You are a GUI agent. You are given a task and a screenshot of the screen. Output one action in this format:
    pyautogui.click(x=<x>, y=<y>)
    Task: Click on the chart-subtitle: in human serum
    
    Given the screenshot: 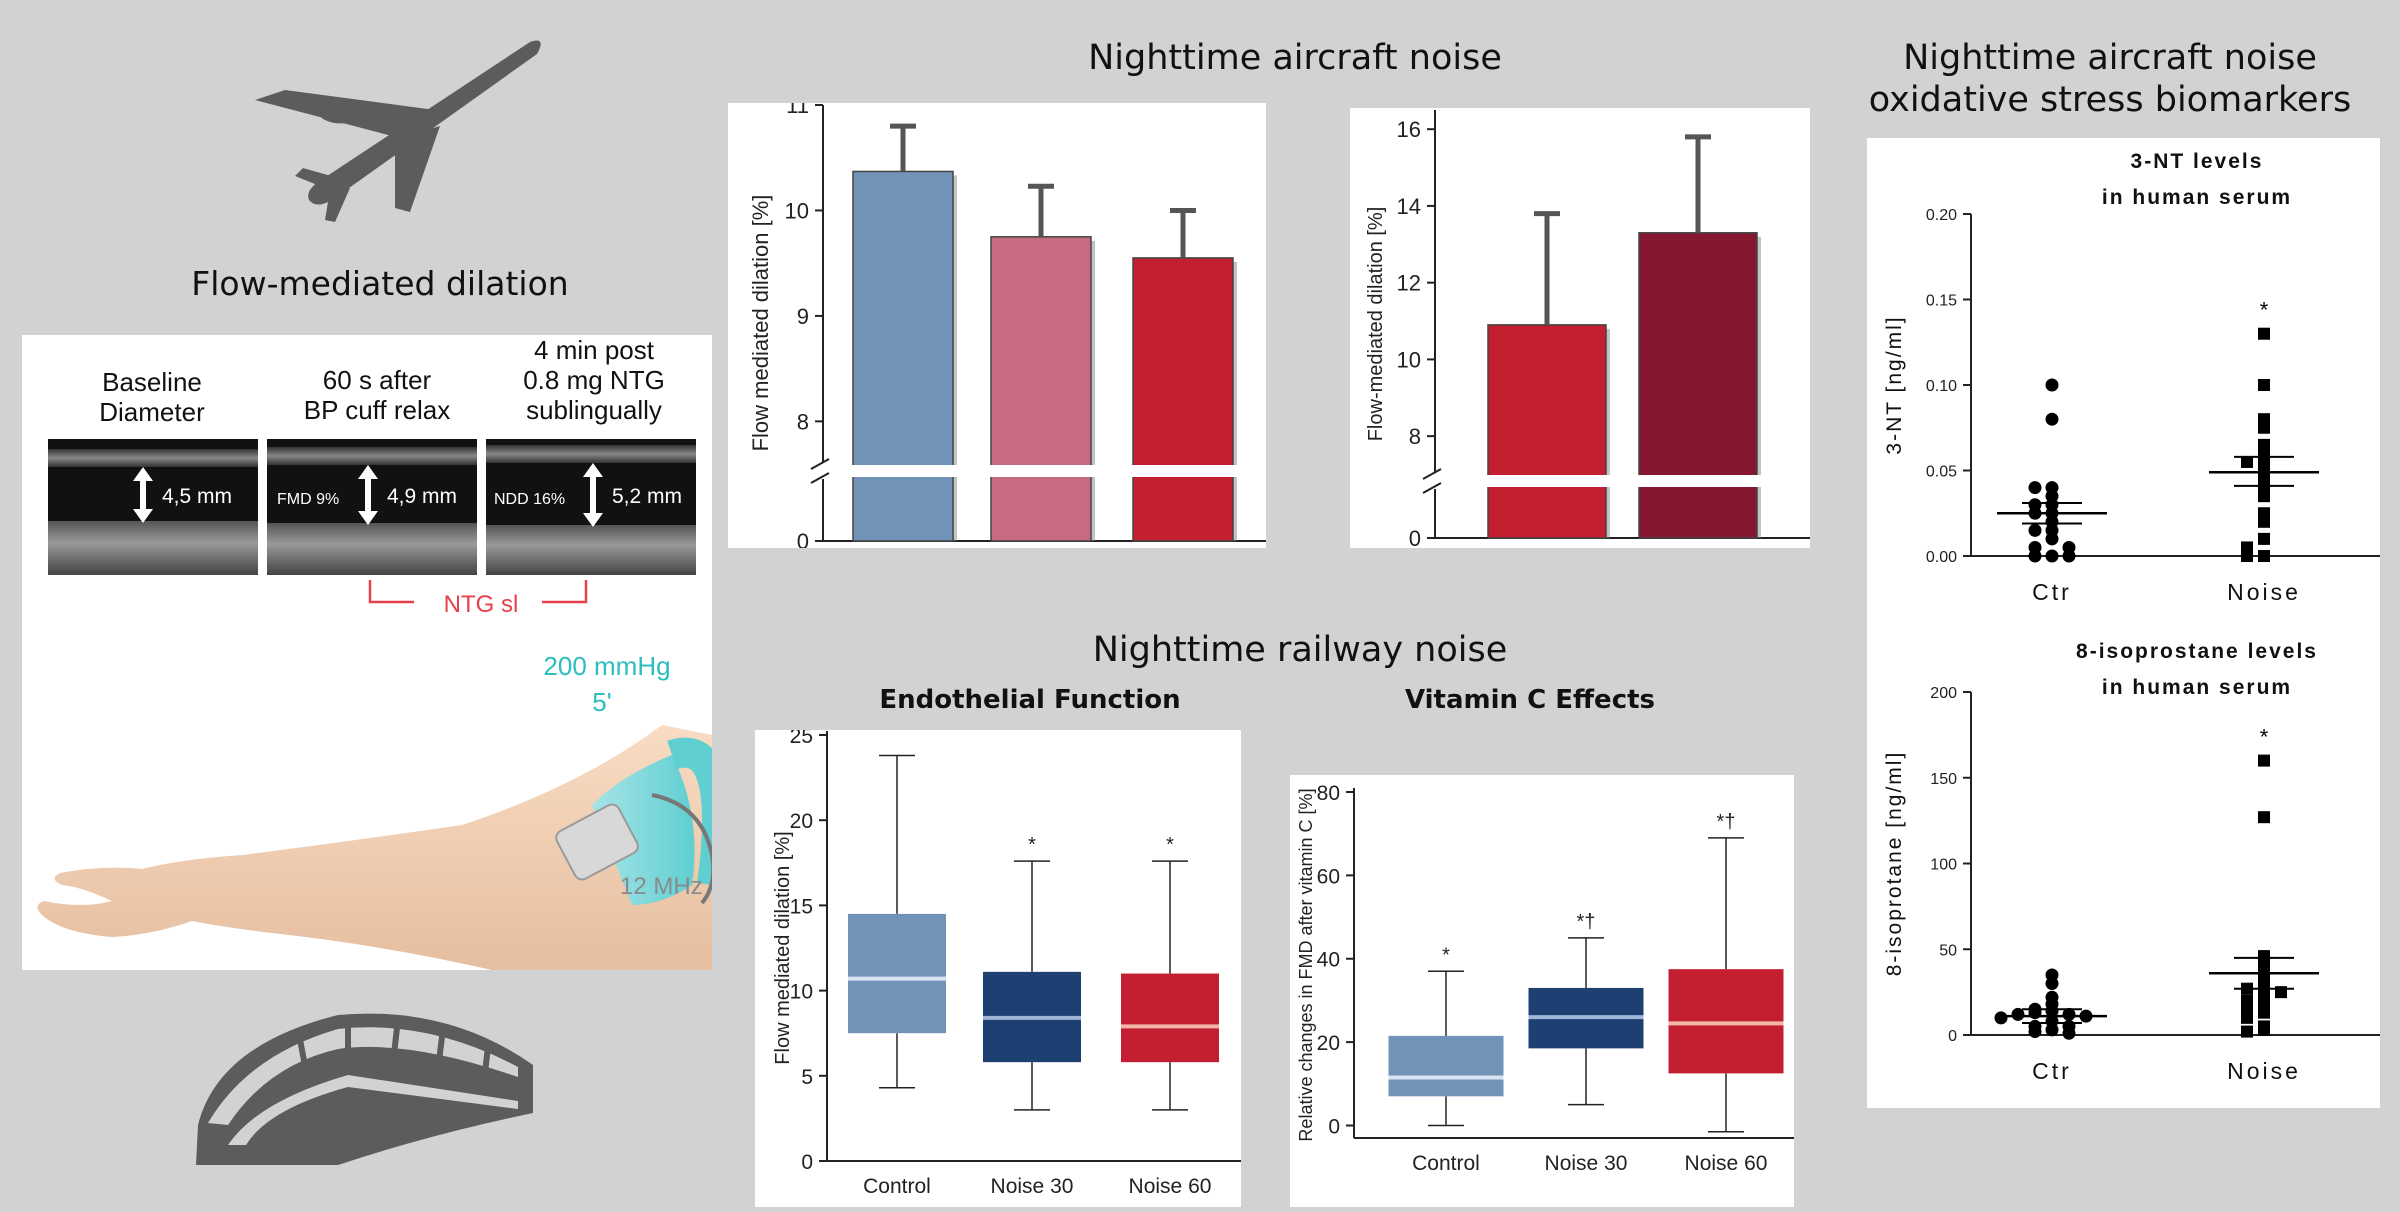 What is the action you would take?
    pyautogui.click(x=2197, y=687)
    